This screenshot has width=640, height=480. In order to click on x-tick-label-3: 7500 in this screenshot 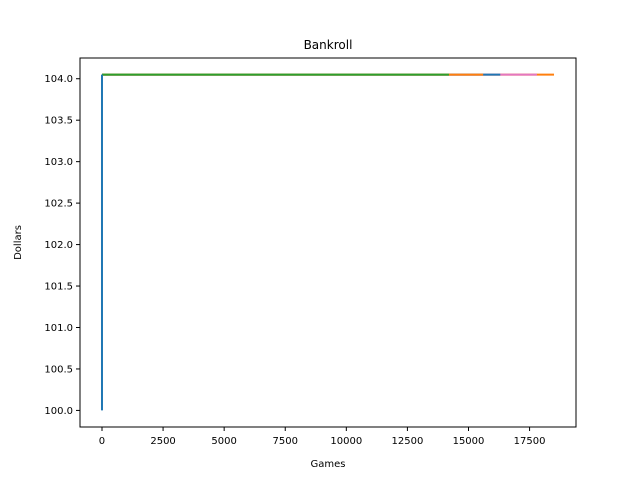, I will do `click(285, 441)`.